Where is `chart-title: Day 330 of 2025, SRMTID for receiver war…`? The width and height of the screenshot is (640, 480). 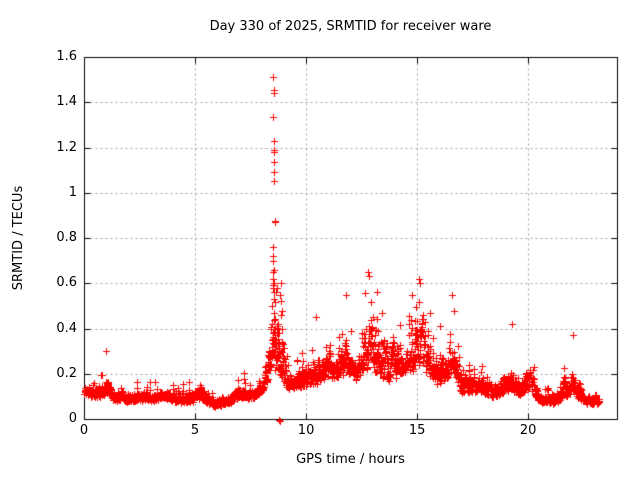
chart-title: Day 330 of 2025, SRMTID for receiver war… is located at coordinates (350, 26).